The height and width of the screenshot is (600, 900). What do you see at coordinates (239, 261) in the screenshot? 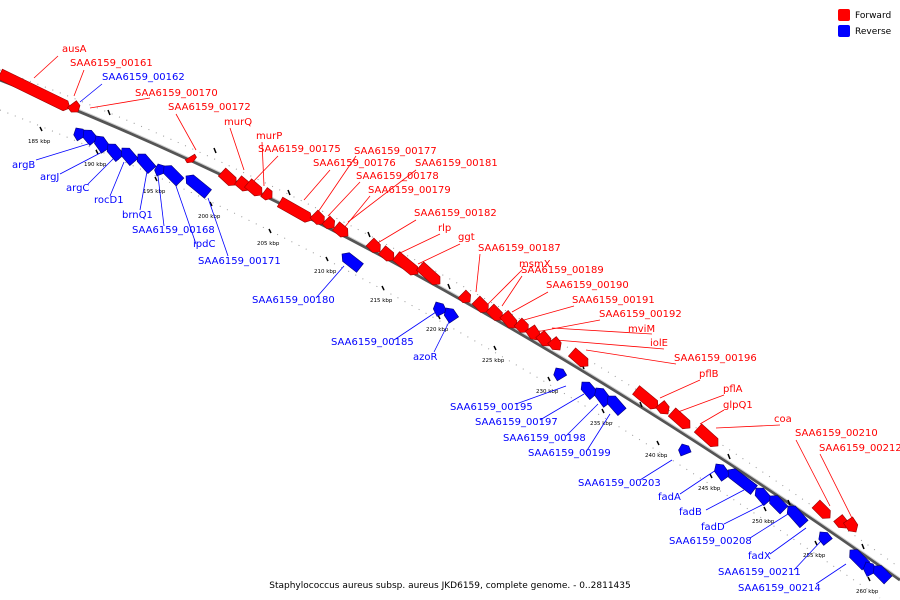
I see `reverse-gene-label: SAA6159_00171` at bounding box center [239, 261].